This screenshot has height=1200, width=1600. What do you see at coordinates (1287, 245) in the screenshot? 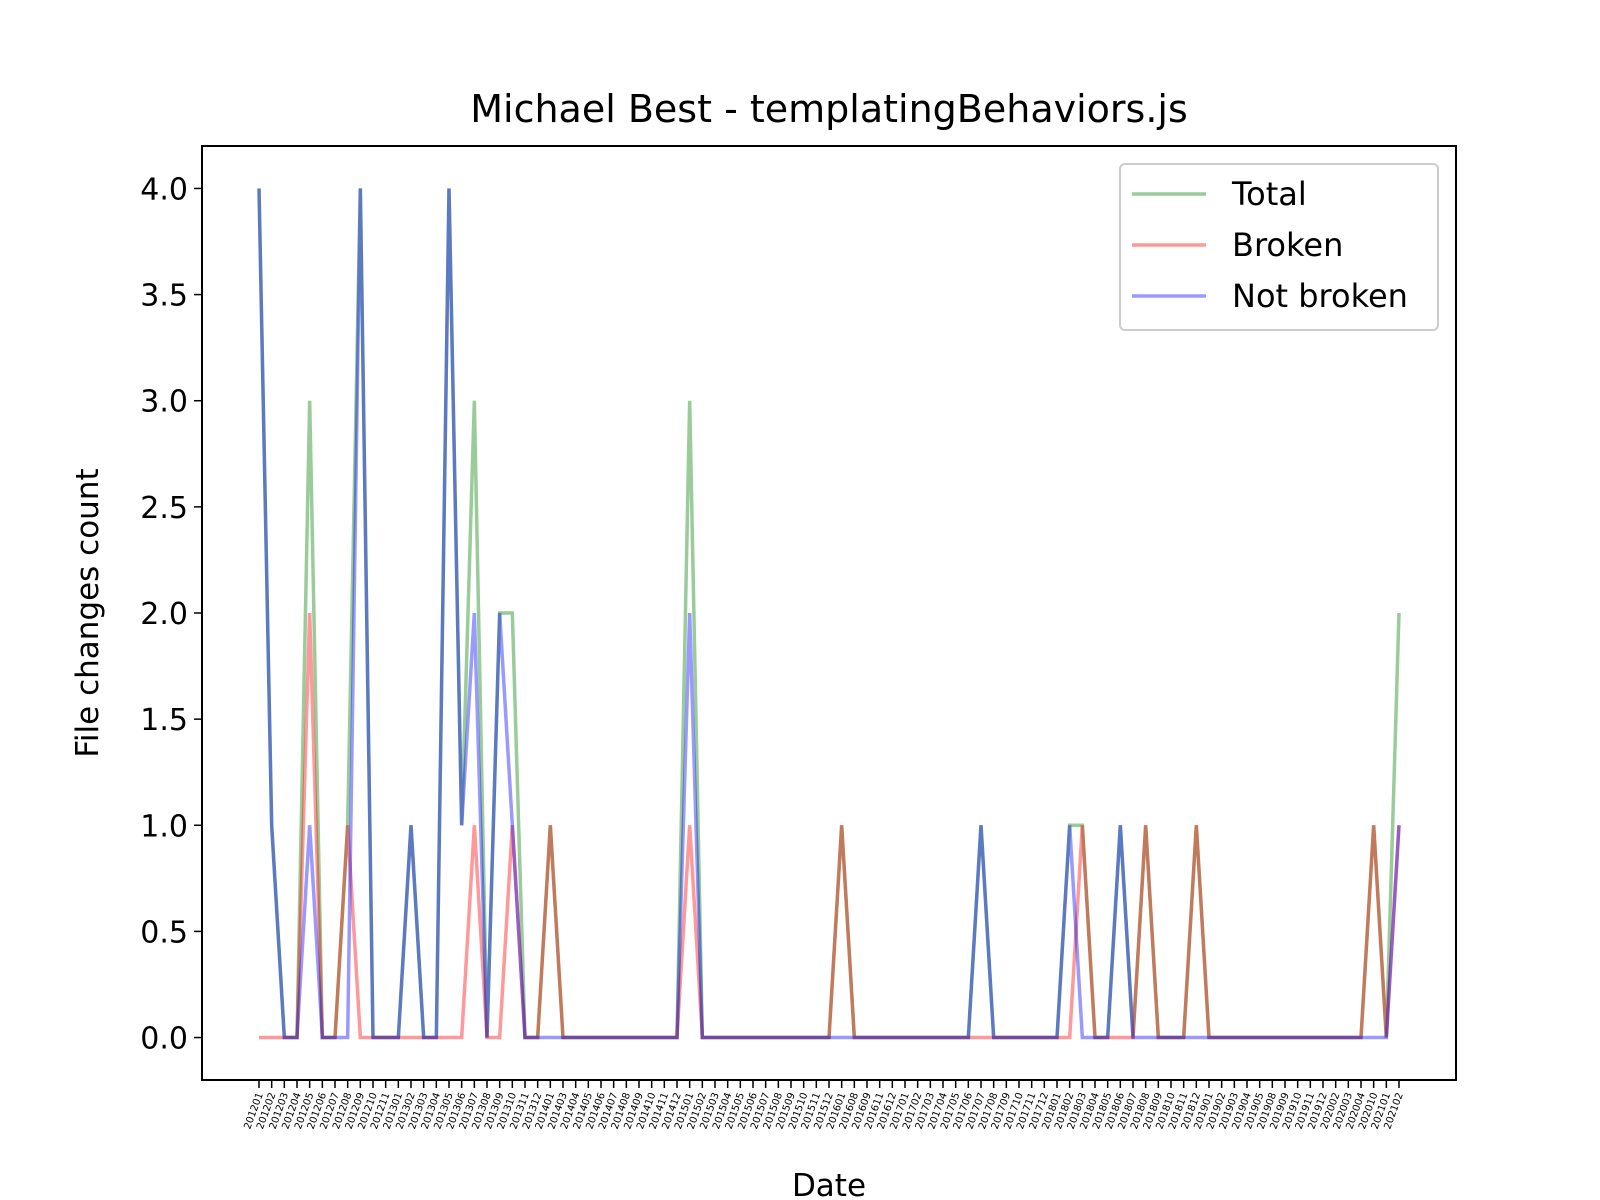
I see `legend-label: Broken` at bounding box center [1287, 245].